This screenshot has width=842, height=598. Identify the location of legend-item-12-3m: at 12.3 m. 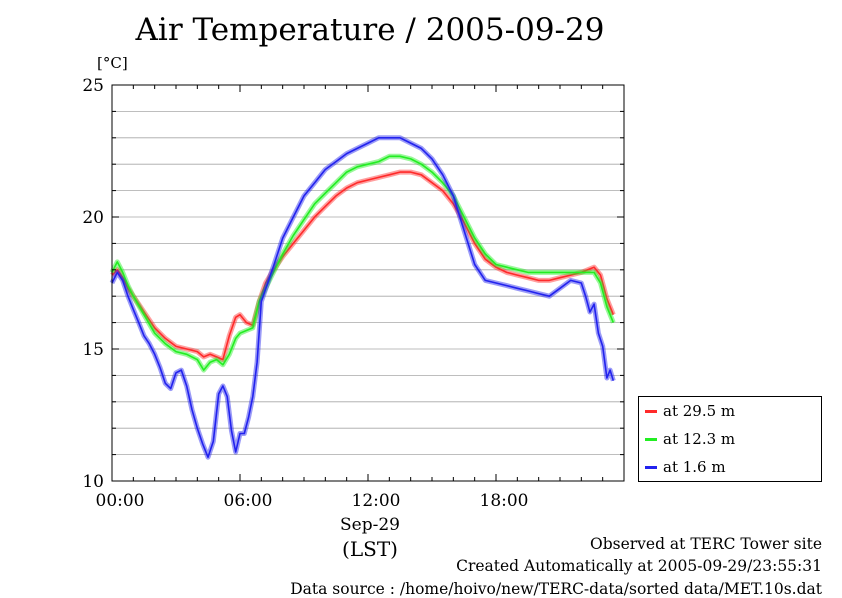
(690, 439).